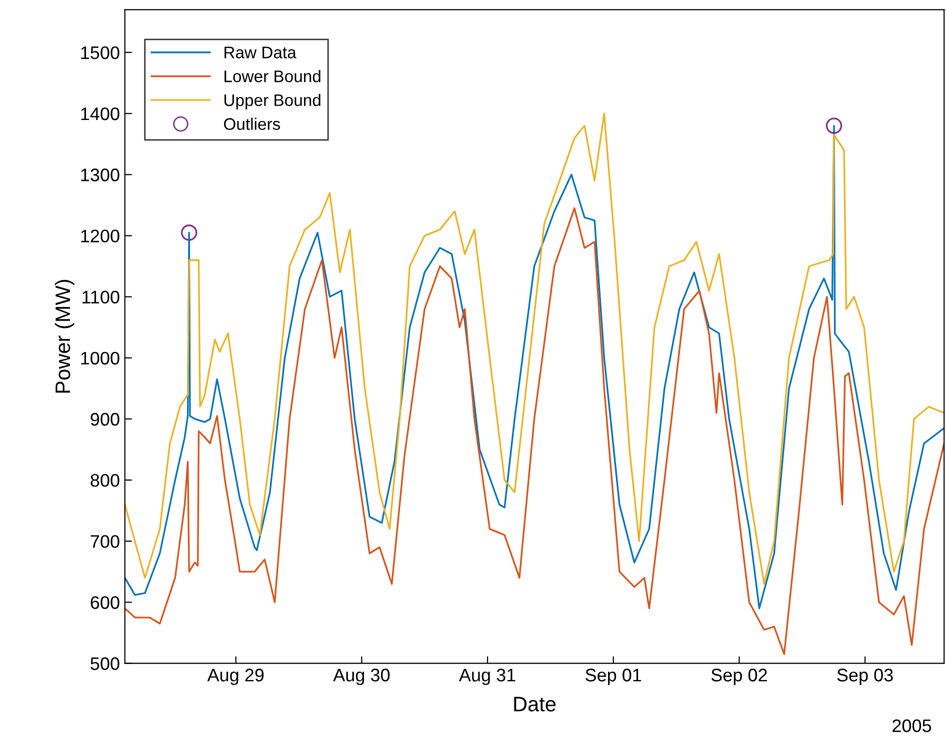 This screenshot has height=742, width=946. What do you see at coordinates (101, 297) in the screenshot?
I see `y-tick-label: 1100` at bounding box center [101, 297].